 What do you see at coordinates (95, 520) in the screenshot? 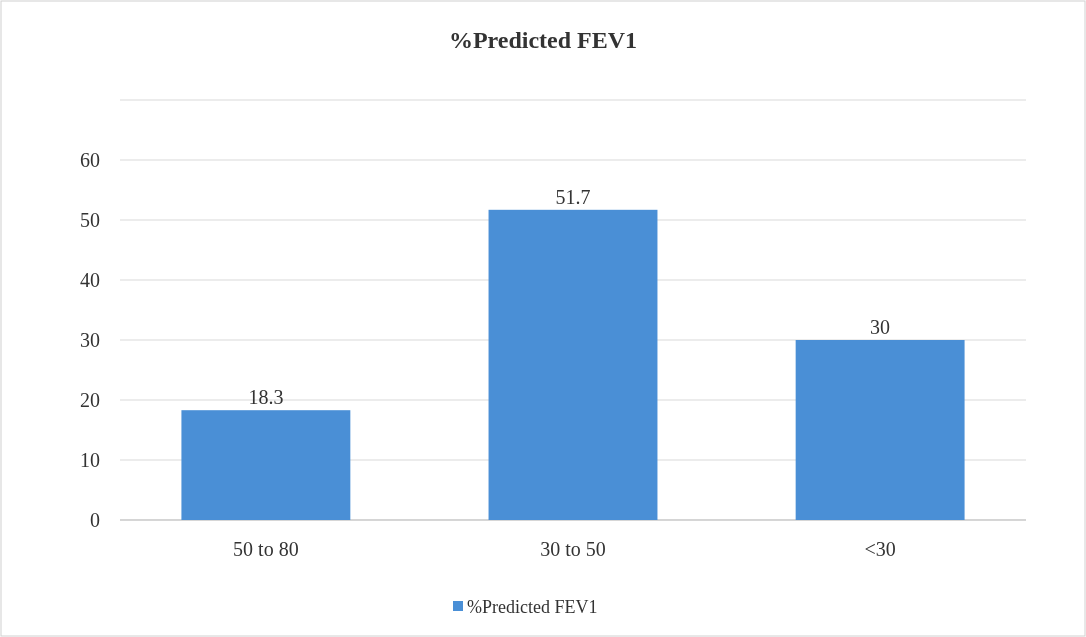
I see `y-tick-label: 0` at bounding box center [95, 520].